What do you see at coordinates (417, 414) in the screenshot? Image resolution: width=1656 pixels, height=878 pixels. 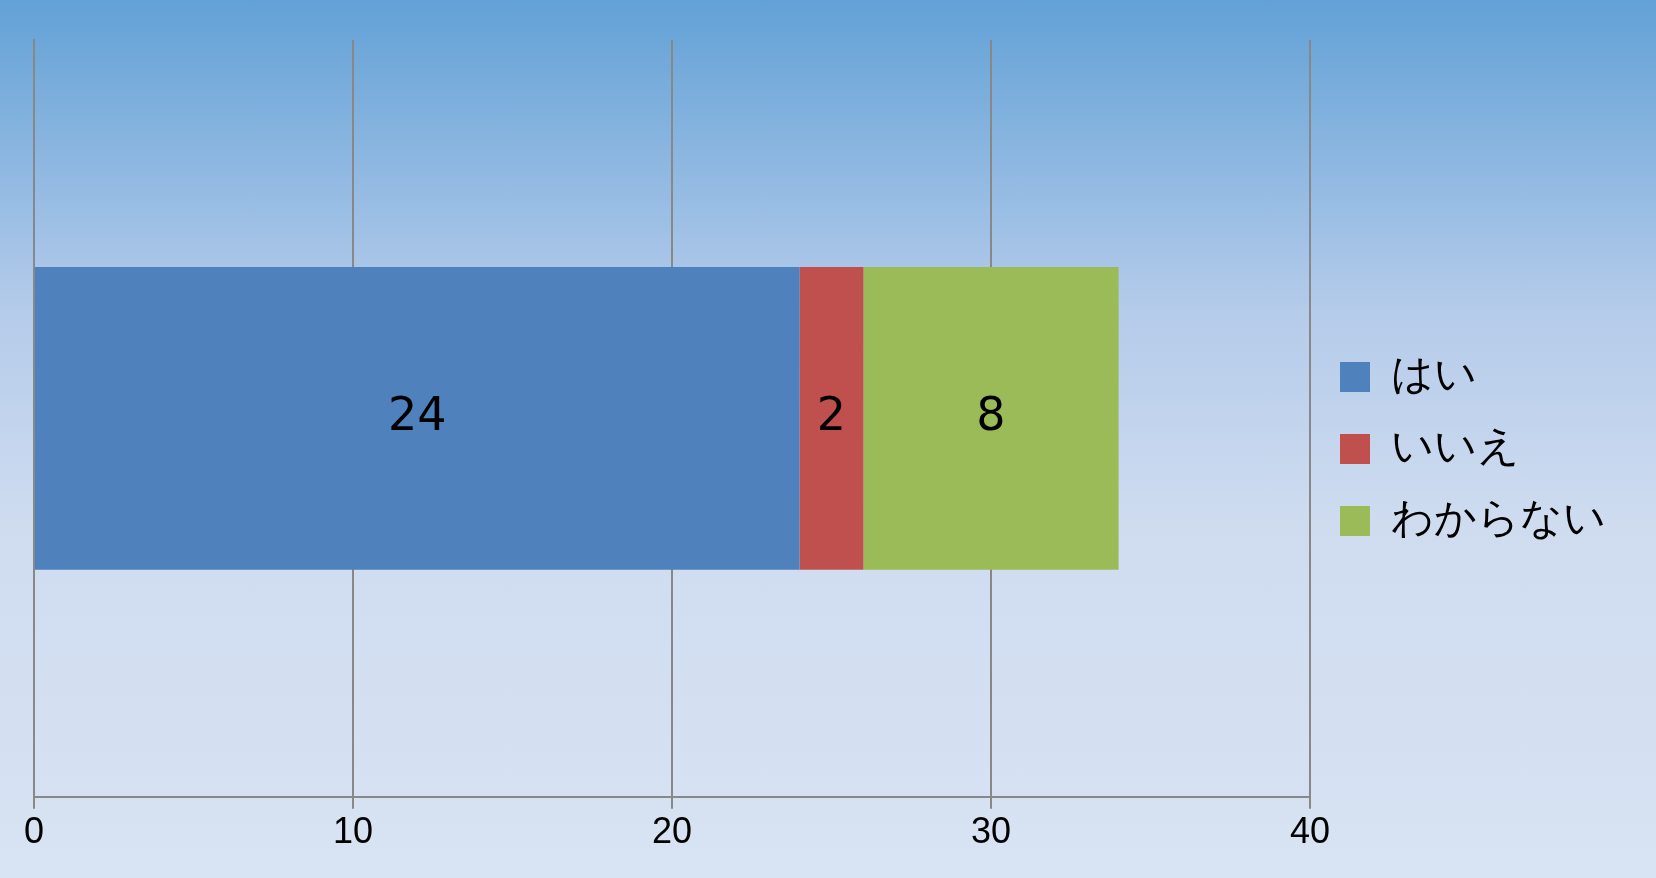 I see `data-label: 24` at bounding box center [417, 414].